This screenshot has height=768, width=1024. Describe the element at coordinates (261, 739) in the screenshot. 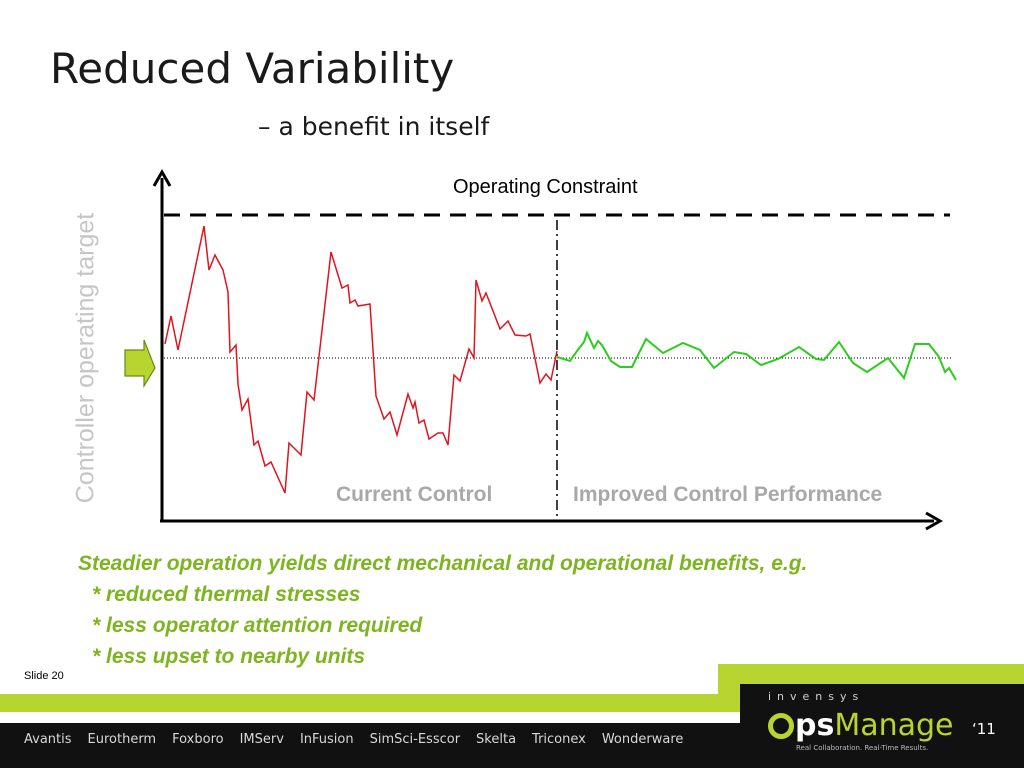

I see `footer-product: IMServ` at that location.